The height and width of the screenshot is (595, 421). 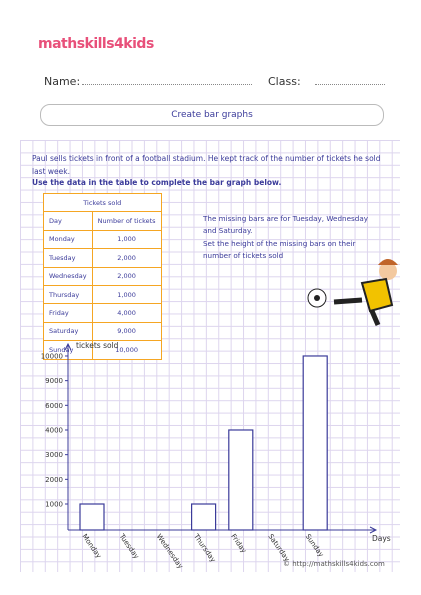 I want to click on y-axis-label: tickets sold, so click(x=97, y=345).